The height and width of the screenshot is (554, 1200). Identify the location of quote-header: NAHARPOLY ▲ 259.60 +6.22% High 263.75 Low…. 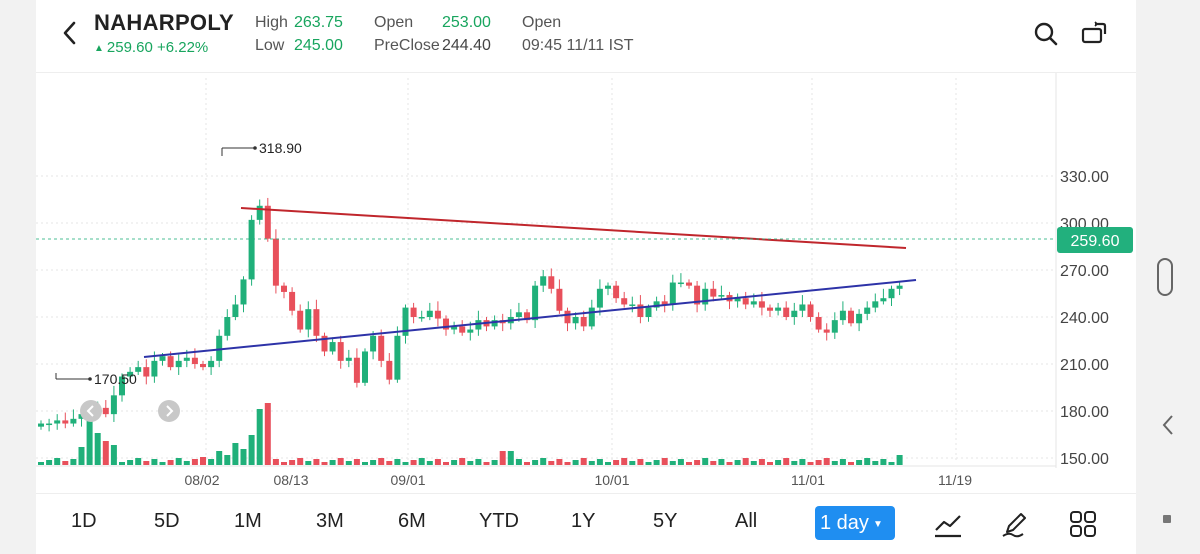
(586, 34).